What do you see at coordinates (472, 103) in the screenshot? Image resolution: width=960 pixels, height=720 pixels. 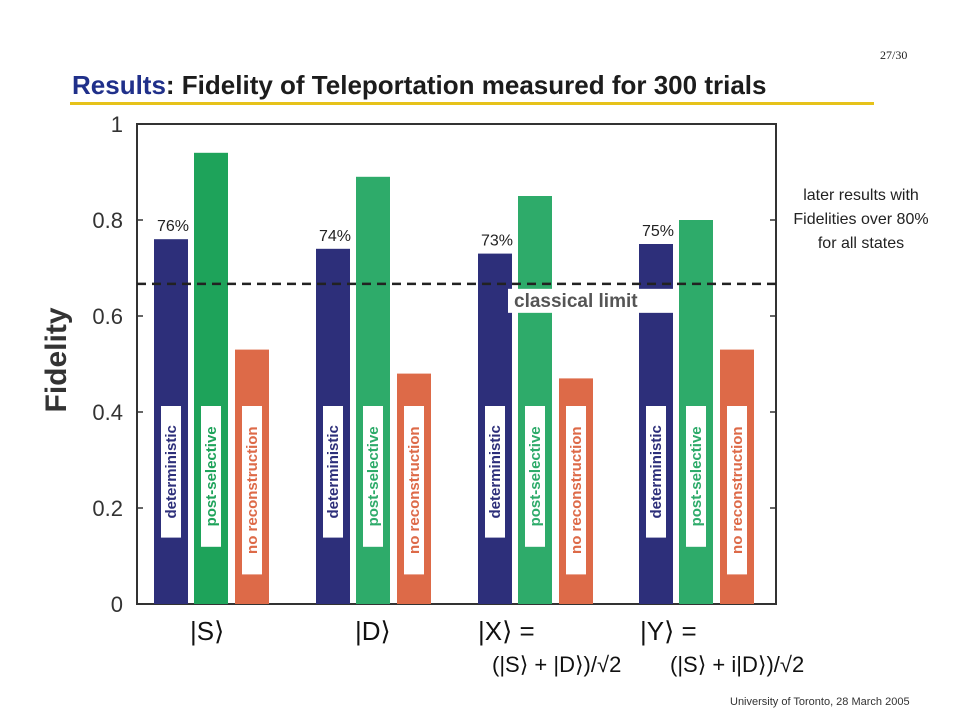 I see `title-underline` at bounding box center [472, 103].